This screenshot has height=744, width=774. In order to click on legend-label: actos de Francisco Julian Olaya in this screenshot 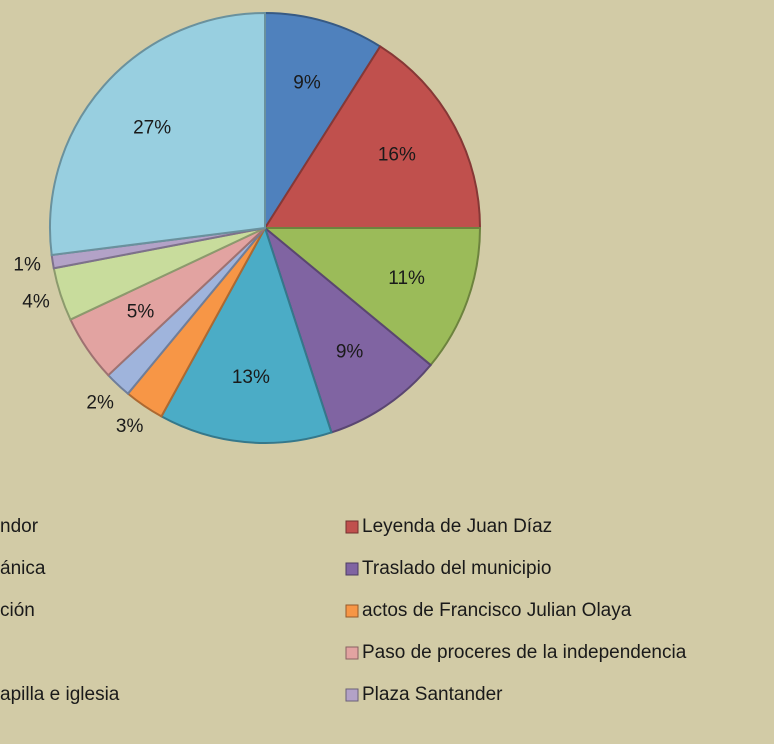, I will do `click(497, 610)`.